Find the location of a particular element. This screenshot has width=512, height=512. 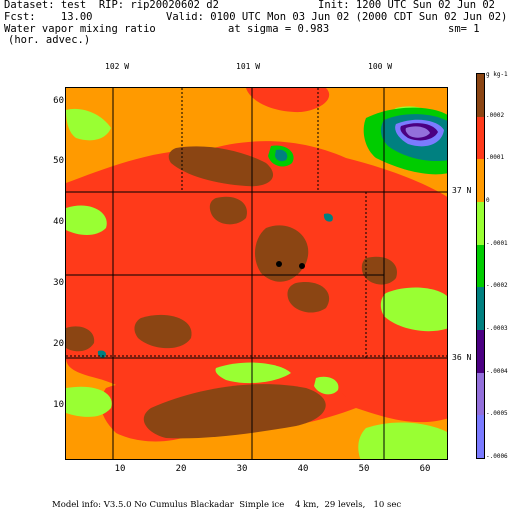

smoothing-label: sm= 1 is located at coordinates (464, 29).